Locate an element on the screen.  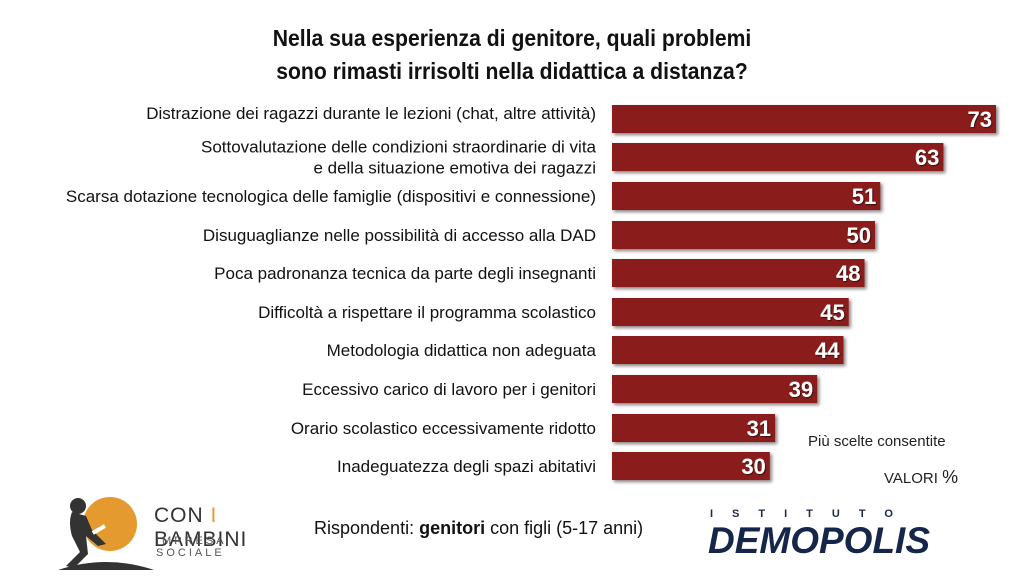
con-i-bambini-logo: CON I BAMBINI IMPRESA SOCIALE is located at coordinates (178, 532).